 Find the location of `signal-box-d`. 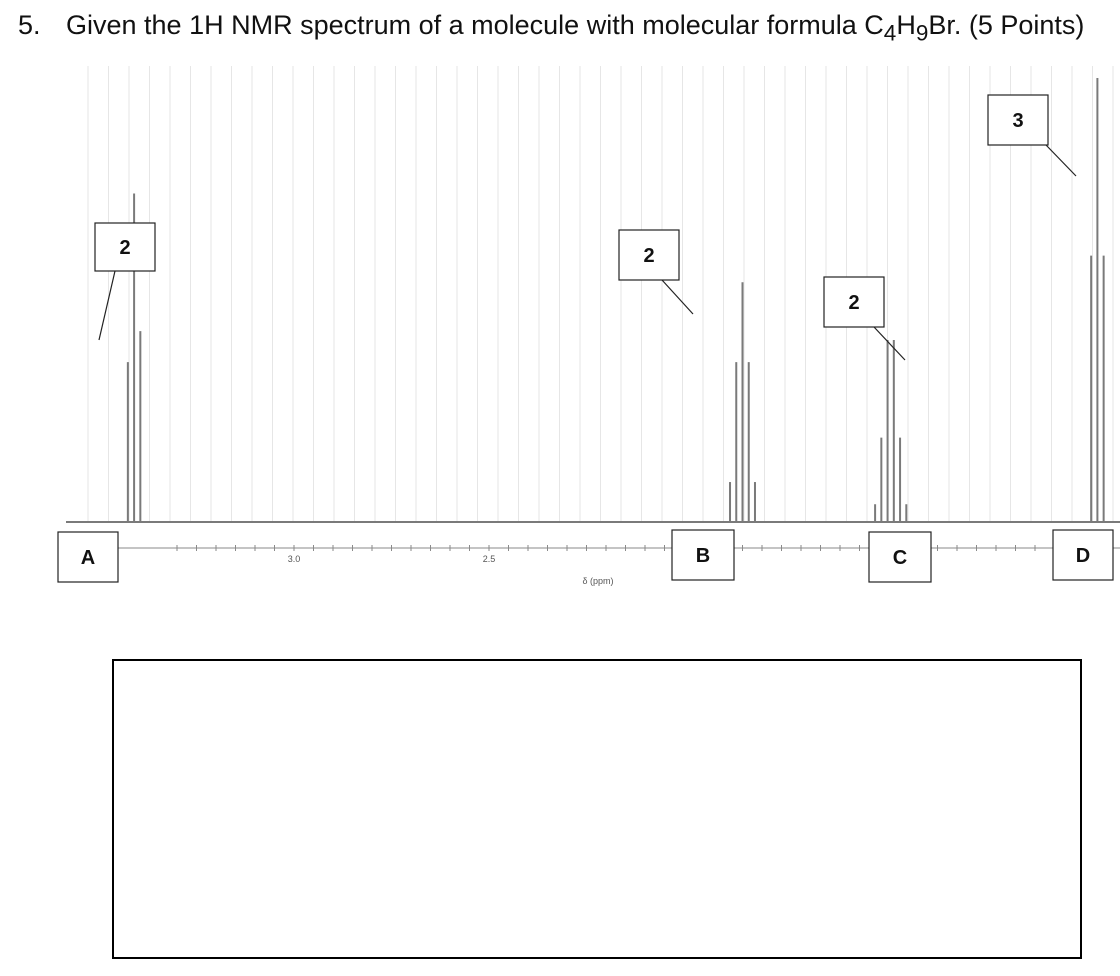

signal-box-d is located at coordinates (1083, 555).